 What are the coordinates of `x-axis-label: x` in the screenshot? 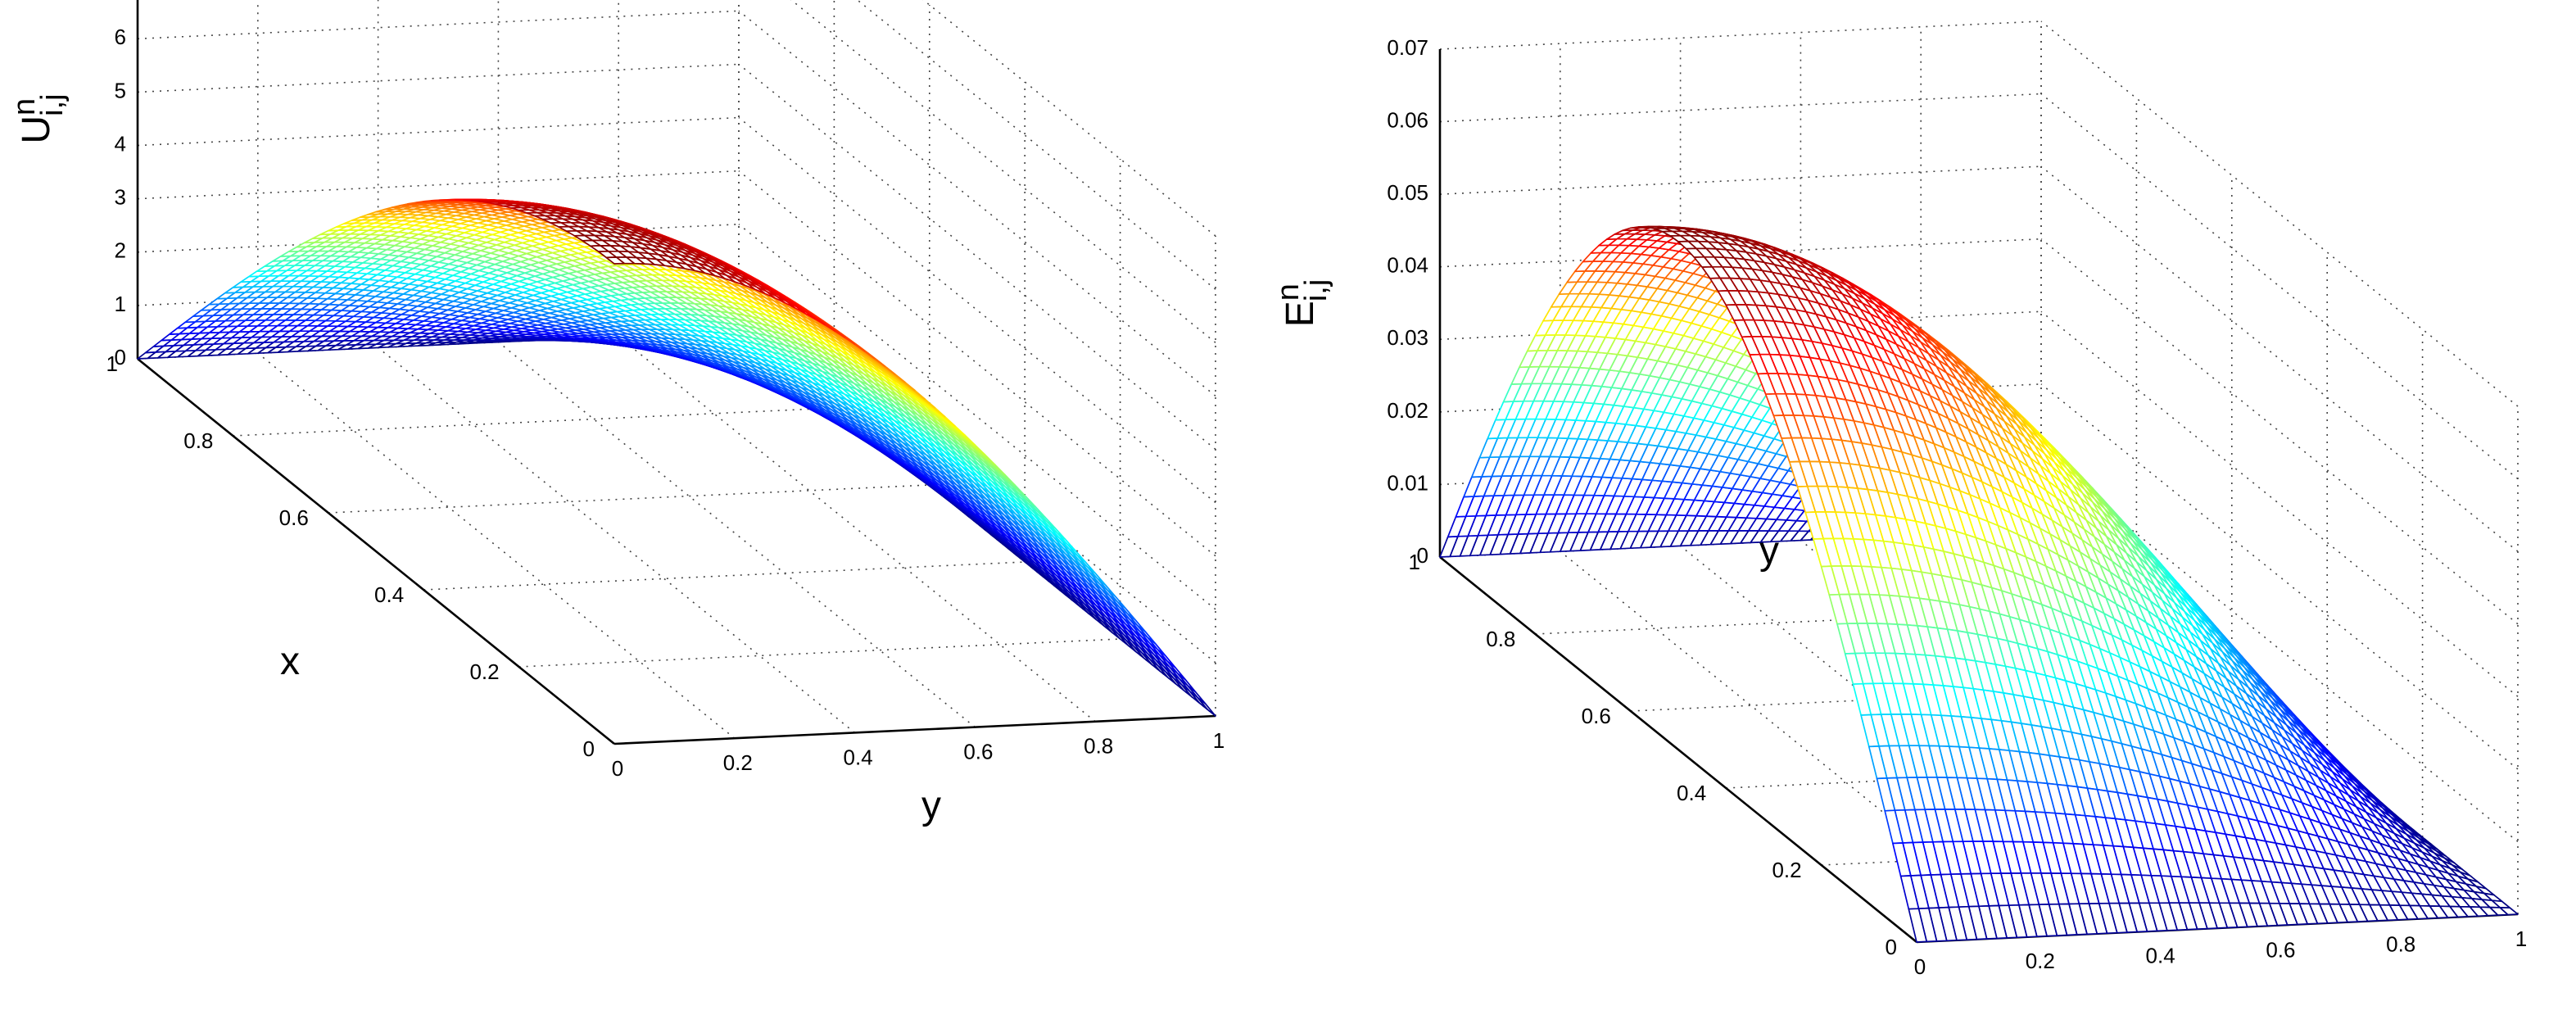 It's located at (290, 661).